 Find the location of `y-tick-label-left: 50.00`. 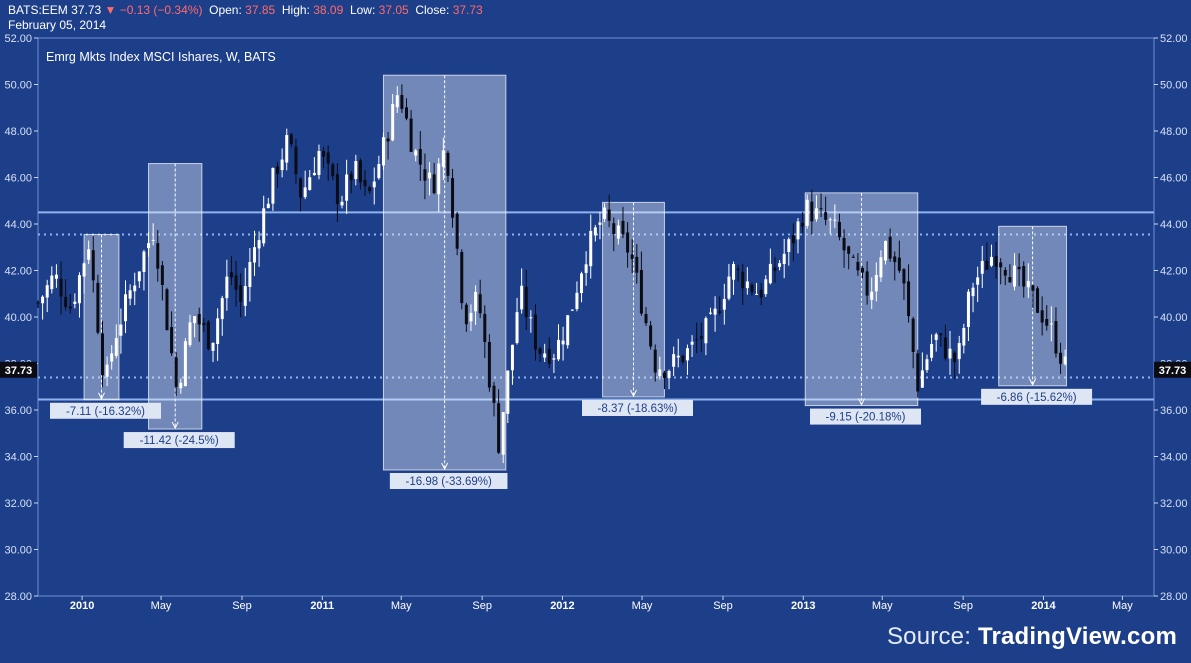

y-tick-label-left: 50.00 is located at coordinates (18, 86).